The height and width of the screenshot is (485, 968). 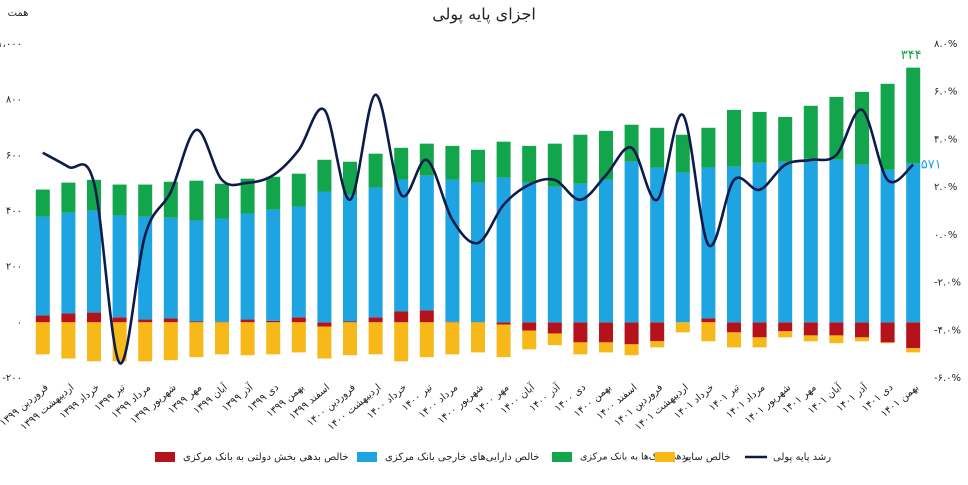 I want to click on value-label: ۵۷۱, so click(x=931, y=164).